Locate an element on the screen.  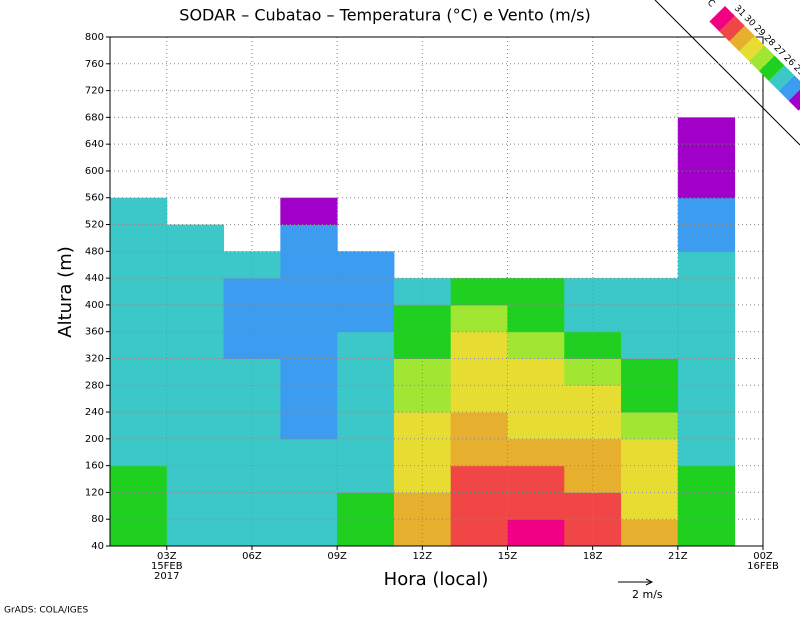
y-tick-label: 200 is located at coordinates (94, 439).